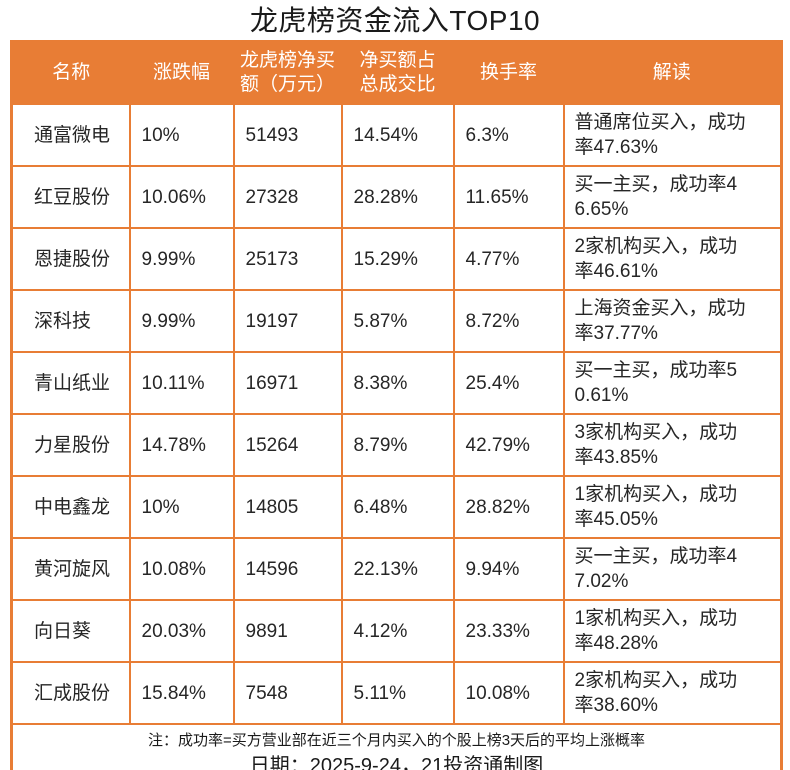 This screenshot has width=790, height=770. I want to click on cell-stock-name: 青山纸业, so click(70, 383).